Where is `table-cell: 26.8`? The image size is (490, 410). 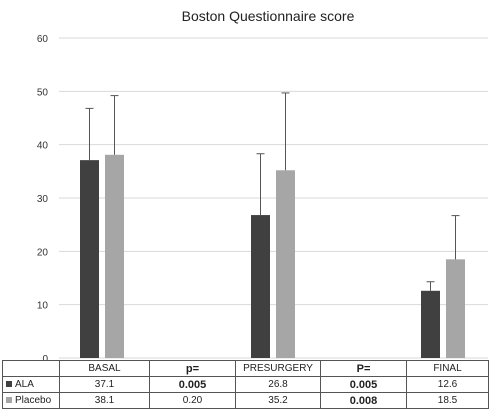
table-cell: 26.8 is located at coordinates (278, 384).